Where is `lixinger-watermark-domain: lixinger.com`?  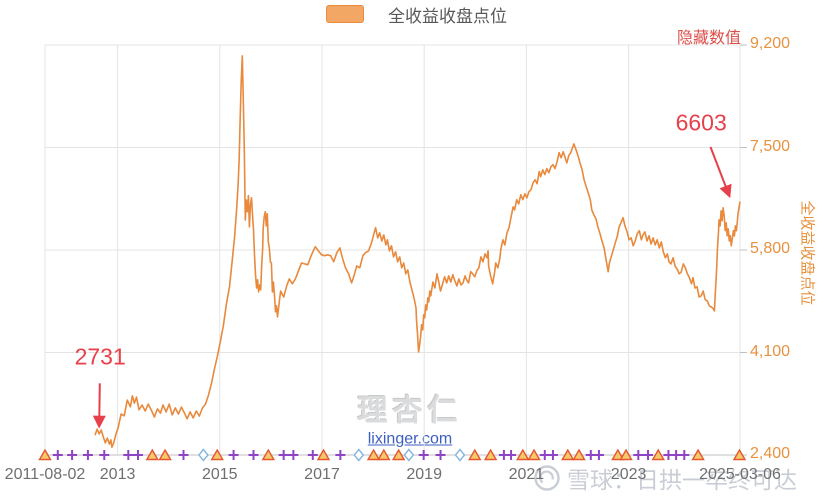 lixinger-watermark-domain: lixinger.com is located at coordinates (410, 439).